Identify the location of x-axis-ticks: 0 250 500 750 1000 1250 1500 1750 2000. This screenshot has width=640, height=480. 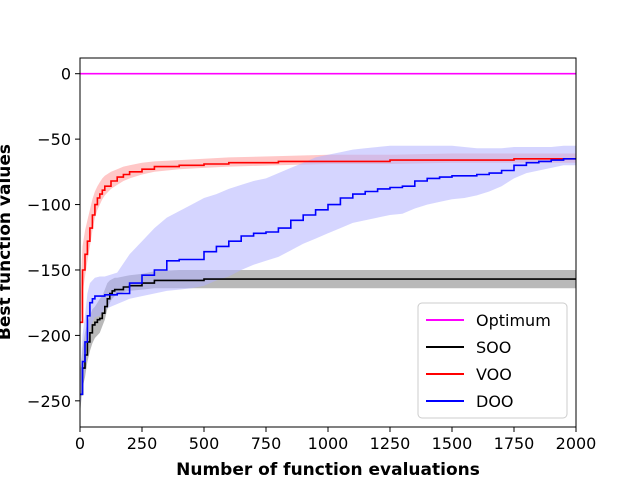
(335, 440).